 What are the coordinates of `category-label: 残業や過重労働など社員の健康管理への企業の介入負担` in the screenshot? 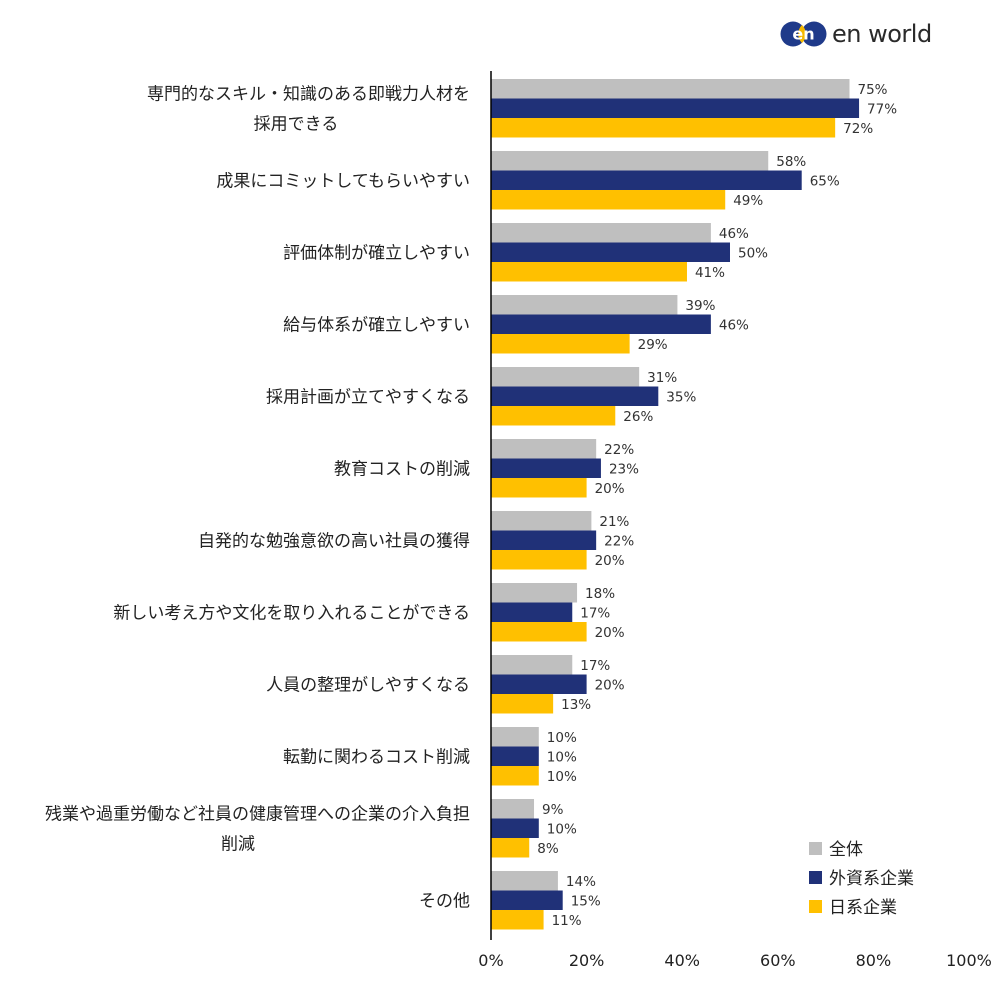 It's located at (257, 814).